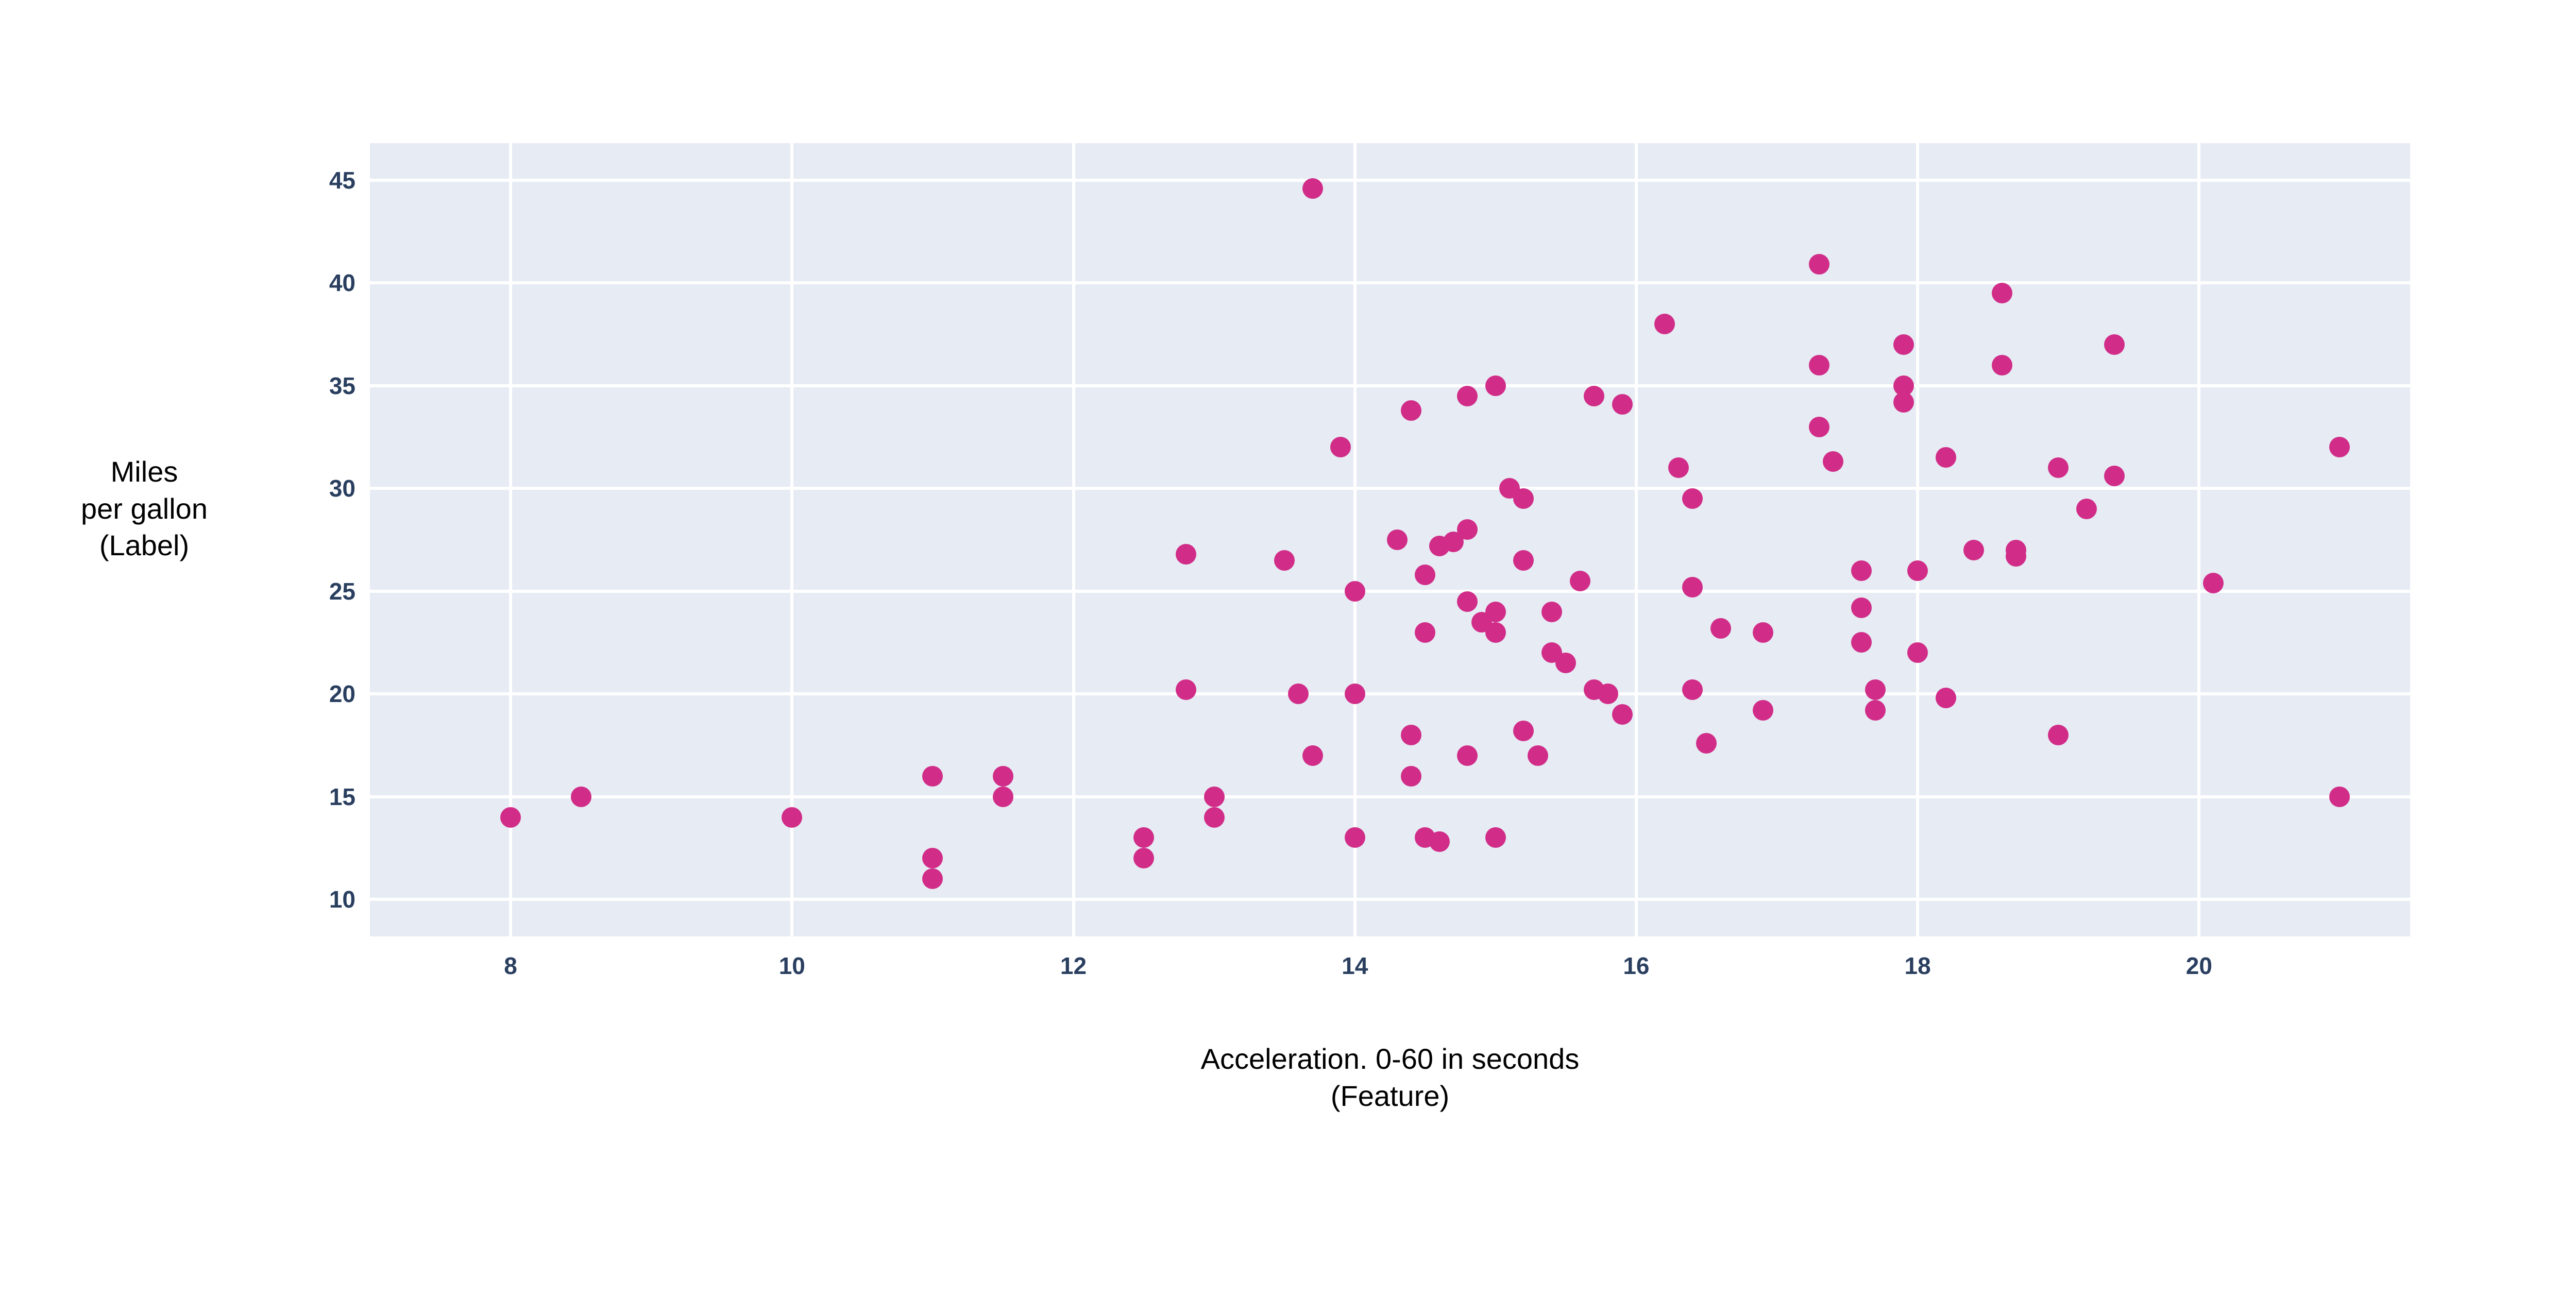 The width and height of the screenshot is (2576, 1298). What do you see at coordinates (1390, 1095) in the screenshot?
I see `x-axis-title-line-2: (Feature)` at bounding box center [1390, 1095].